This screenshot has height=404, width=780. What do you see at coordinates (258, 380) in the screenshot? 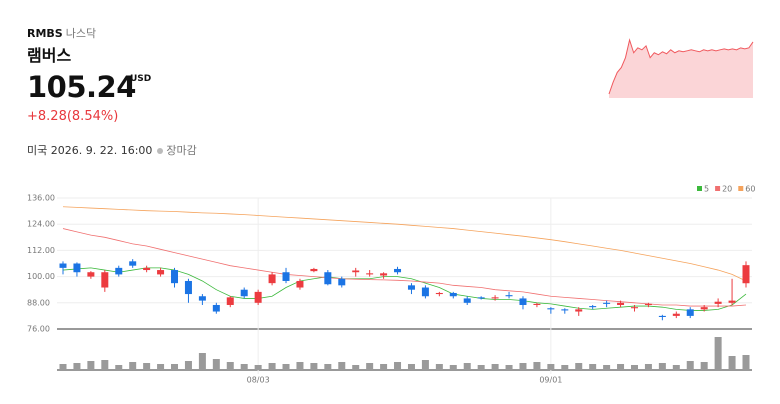
I see `x-tick-label: 08/03` at bounding box center [258, 380].